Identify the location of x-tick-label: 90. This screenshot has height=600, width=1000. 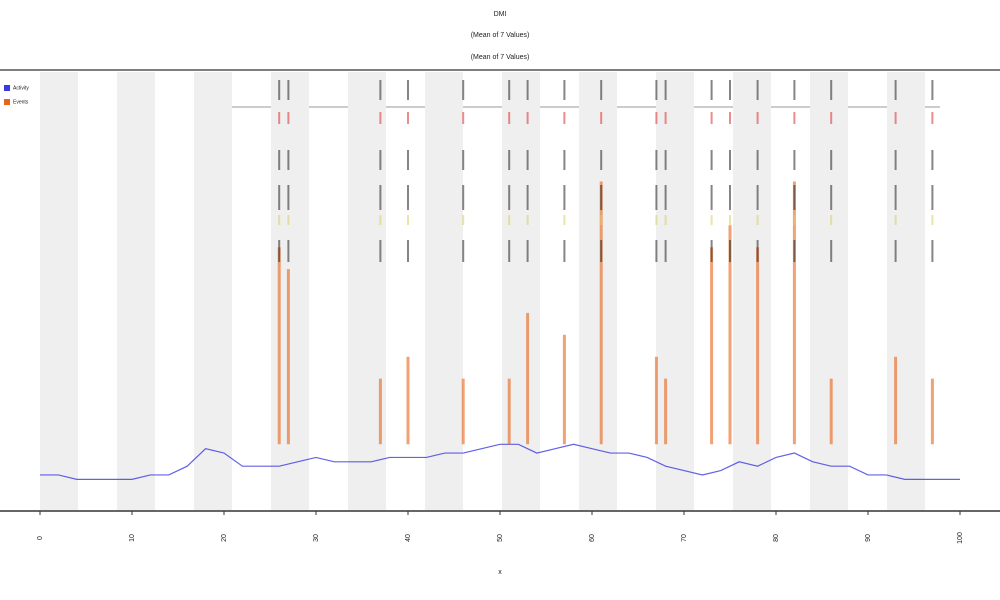
(868, 538).